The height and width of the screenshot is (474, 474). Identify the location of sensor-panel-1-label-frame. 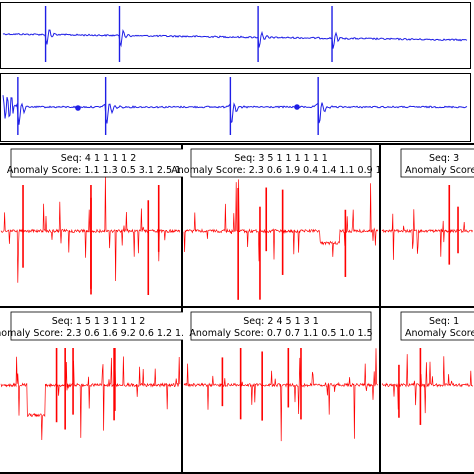
(98, 163).